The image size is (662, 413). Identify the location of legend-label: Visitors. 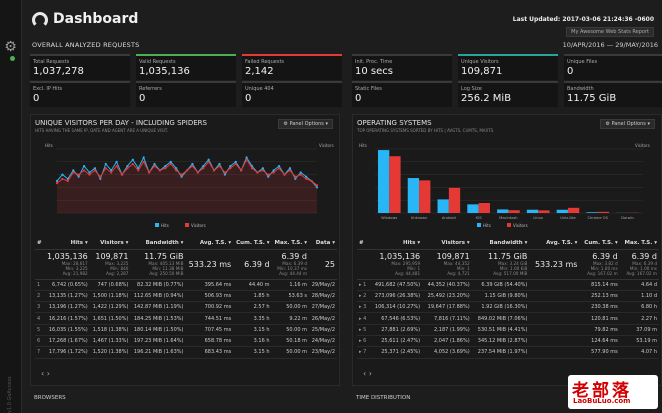
(520, 225).